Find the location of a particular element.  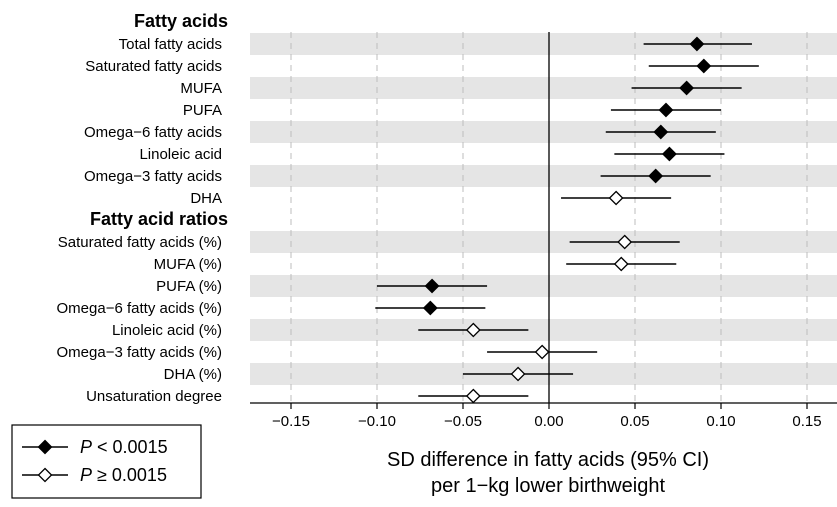

legend-label: P ≥ 0.0015 is located at coordinates (123, 475).